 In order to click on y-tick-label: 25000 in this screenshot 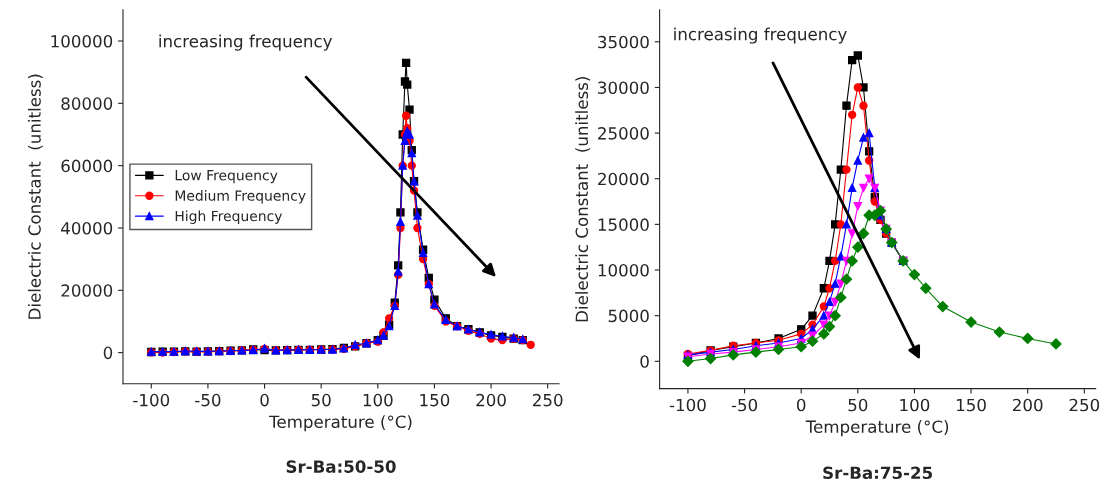, I will do `click(623, 133)`.